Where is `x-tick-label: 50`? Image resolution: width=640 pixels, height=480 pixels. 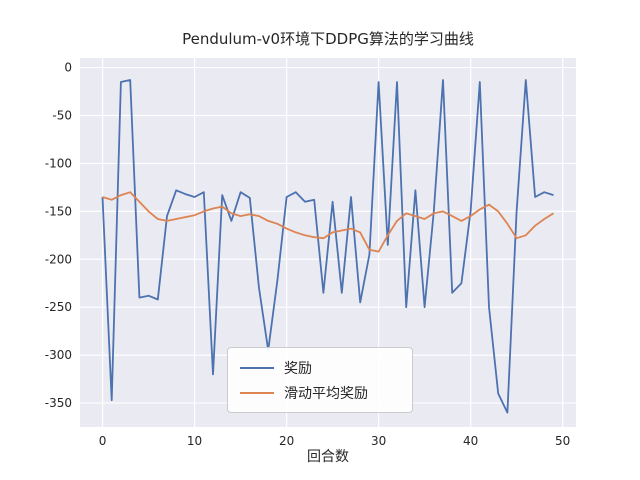
x-tick-label: 50 is located at coordinates (562, 441).